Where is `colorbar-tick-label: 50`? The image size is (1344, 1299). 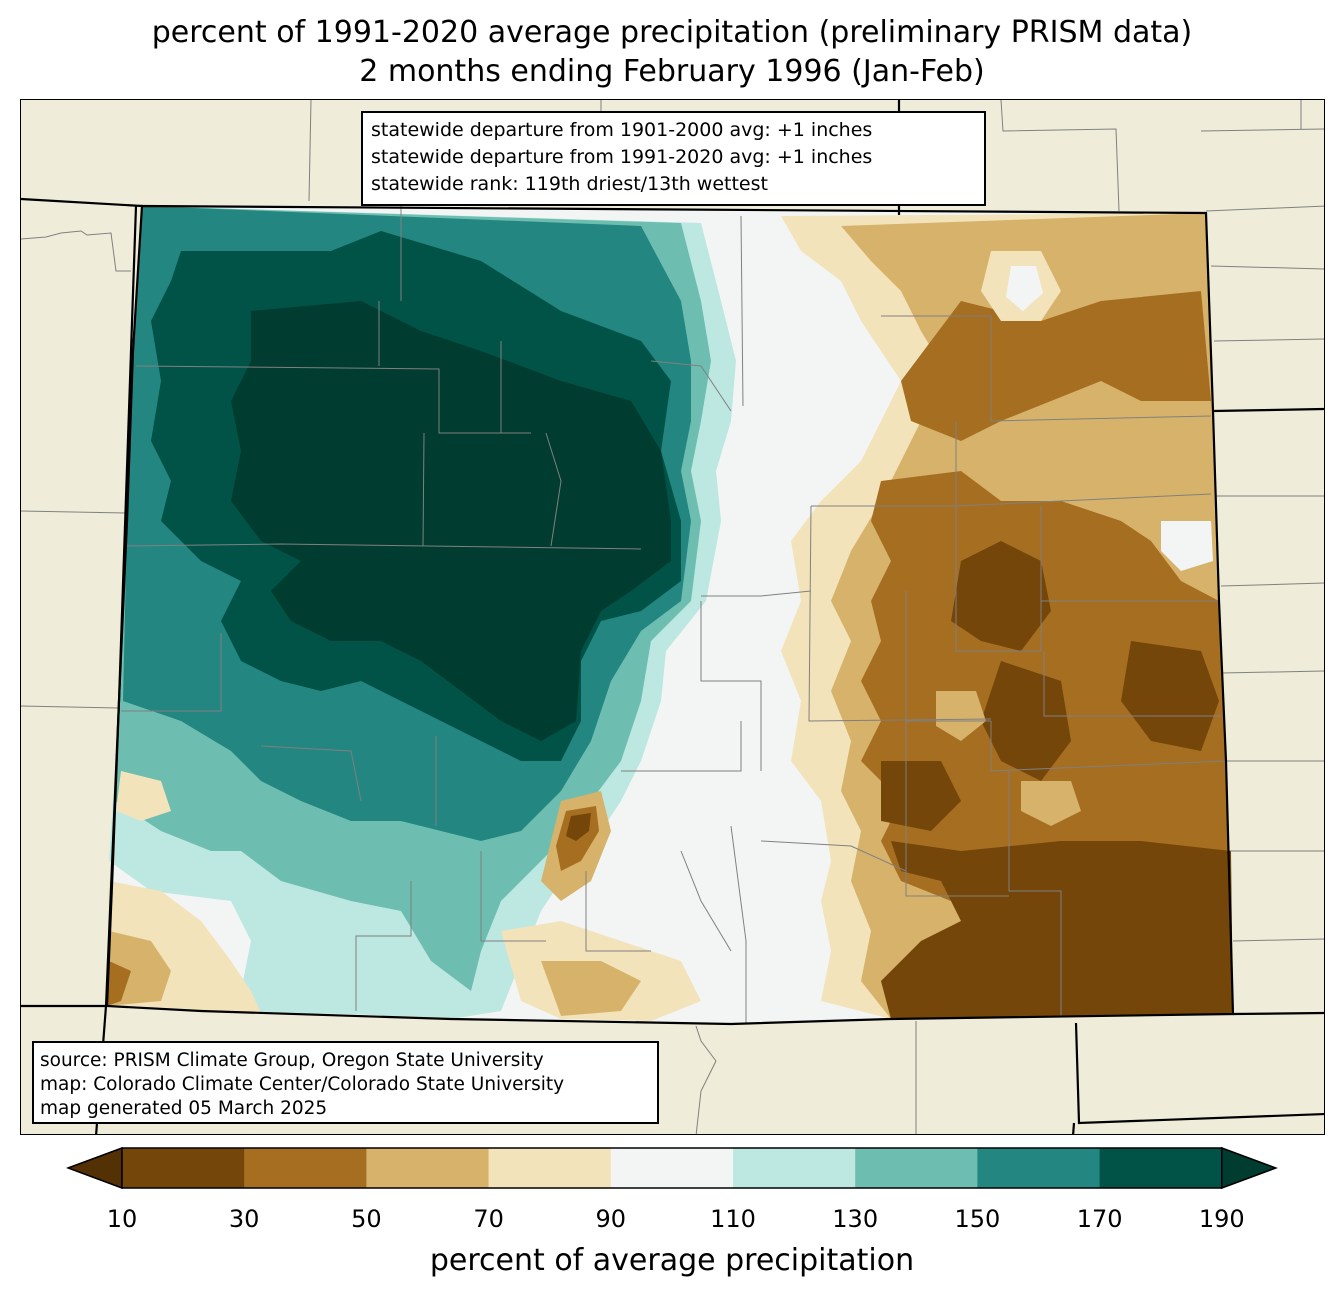 colorbar-tick-label: 50 is located at coordinates (366, 1219).